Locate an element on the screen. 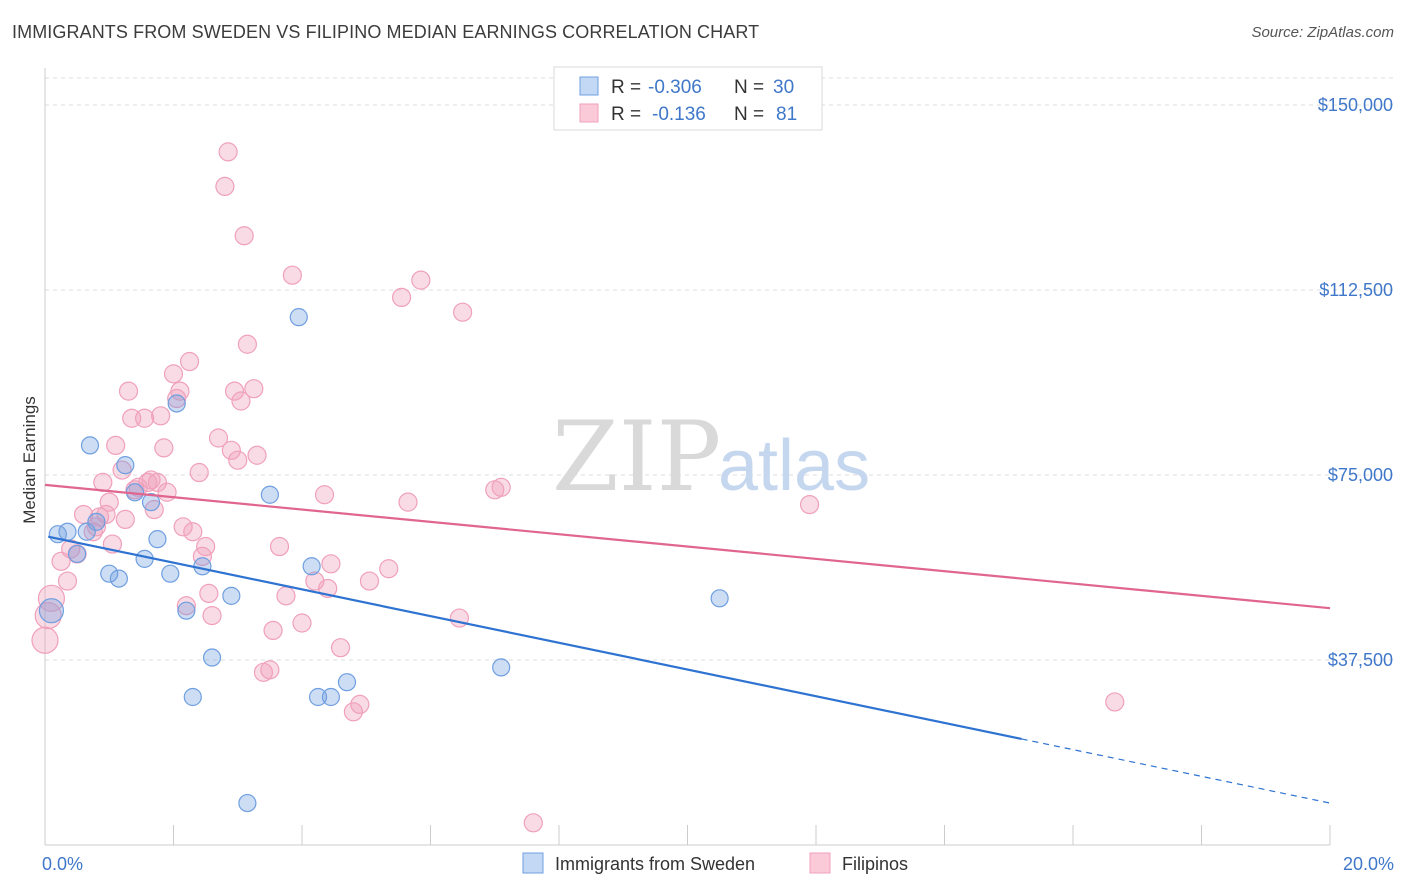 This screenshot has height=892, width=1406. watermark: ZIP atlas is located at coordinates (711, 457).